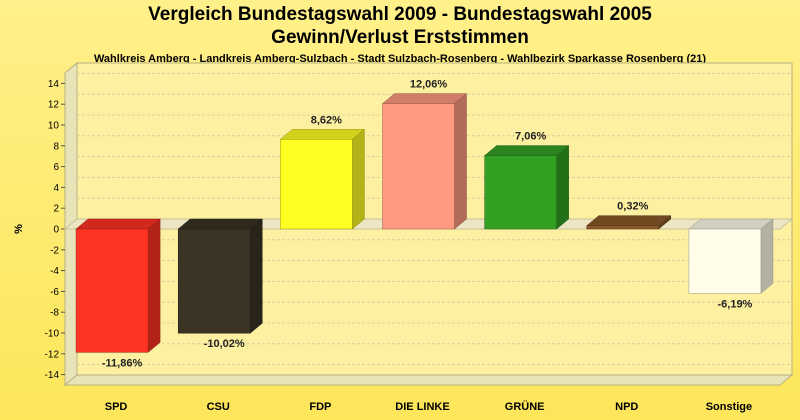 Image resolution: width=800 pixels, height=420 pixels. I want to click on y-tick-label: -2, so click(54, 250).